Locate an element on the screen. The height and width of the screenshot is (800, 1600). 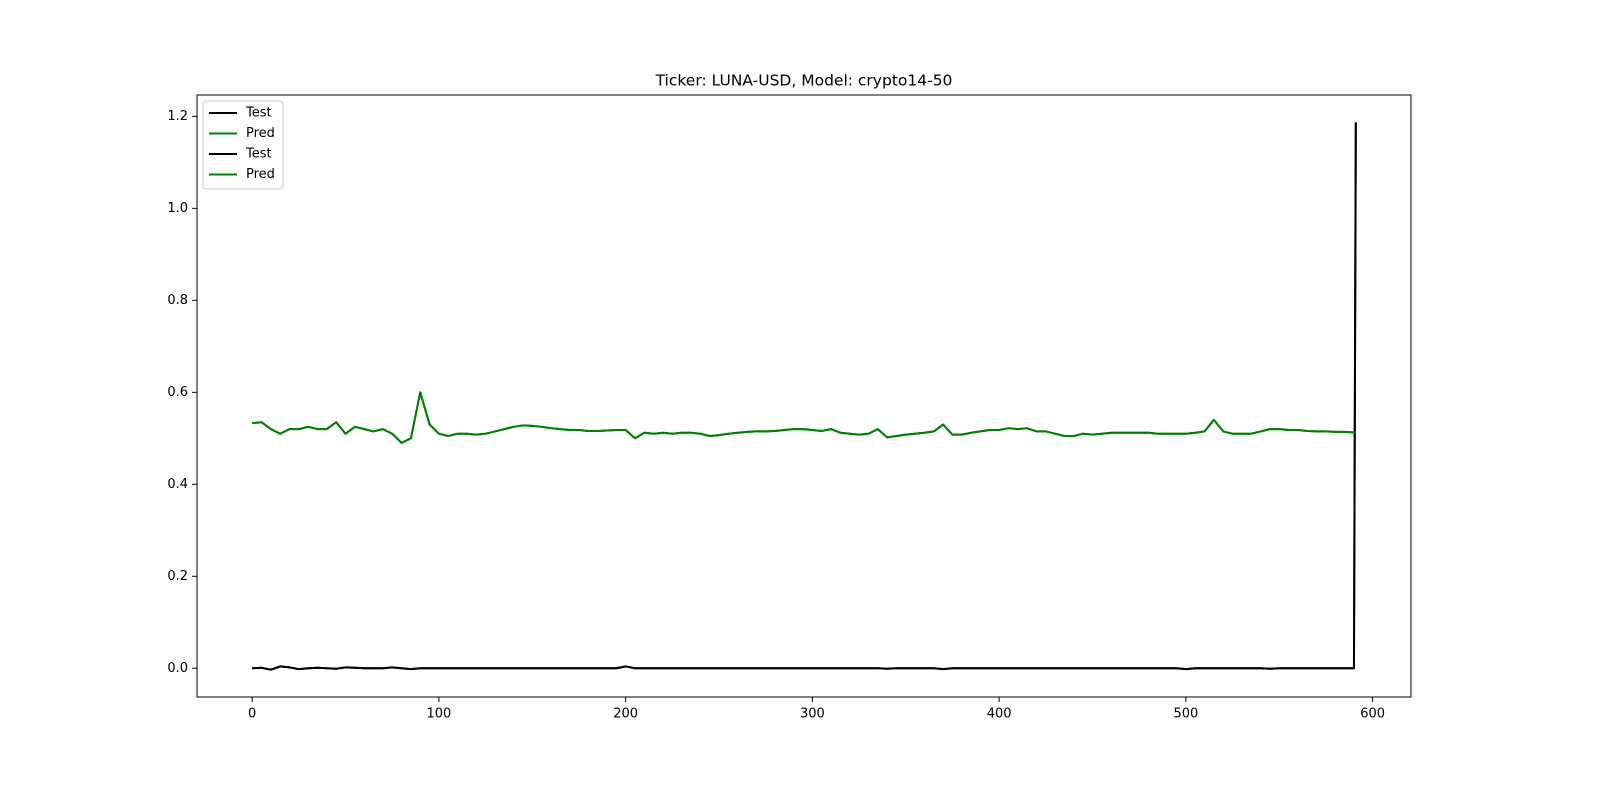
legend: Test Pred Test Pred is located at coordinates (243, 145).